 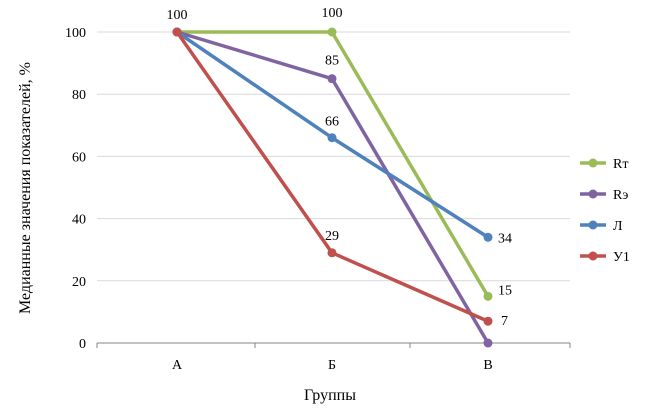 What do you see at coordinates (79, 157) in the screenshot?
I see `y-tick-label: 60` at bounding box center [79, 157].